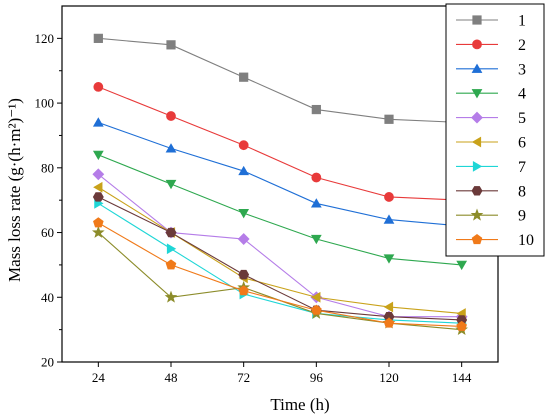  Describe the element at coordinates (526, 240) in the screenshot. I see `legend-label: 10` at that location.